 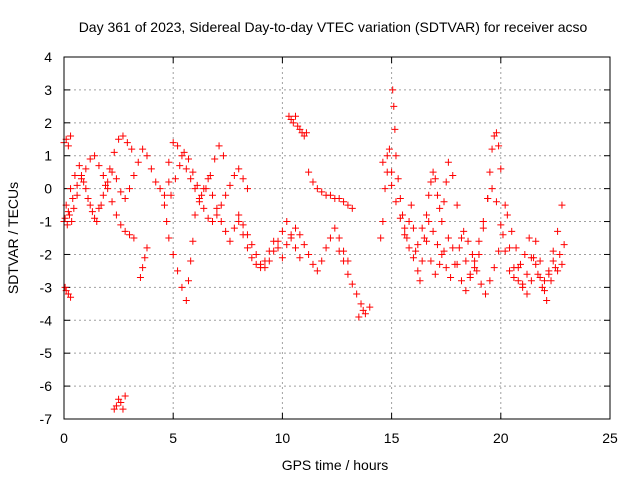 What do you see at coordinates (173, 438) in the screenshot?
I see `x-tick-label: 5` at bounding box center [173, 438].